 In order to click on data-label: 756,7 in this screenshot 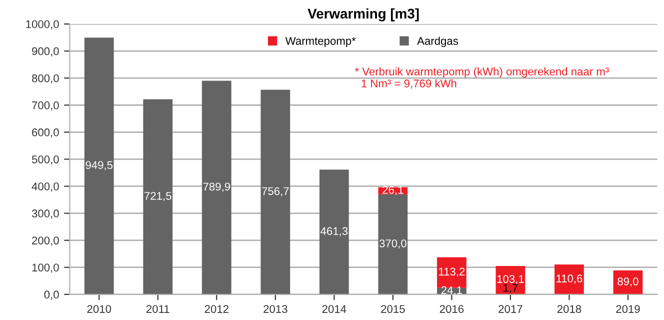, I will do `click(275, 191)`.